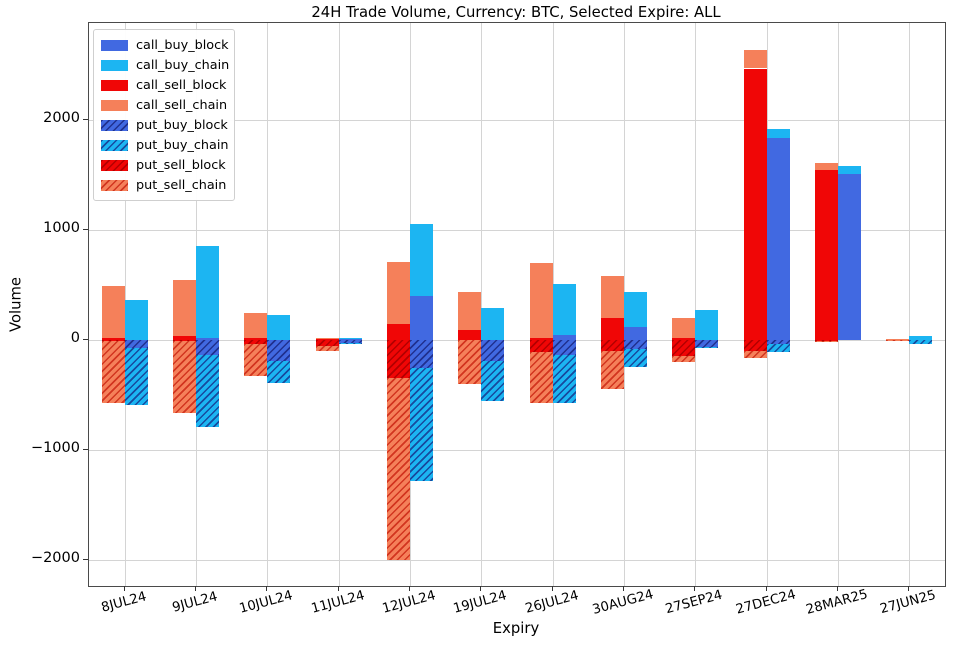 The image size is (971, 650). Describe the element at coordinates (707, 348) in the screenshot. I see `bar-27SEP24-put_buy_chain` at that location.